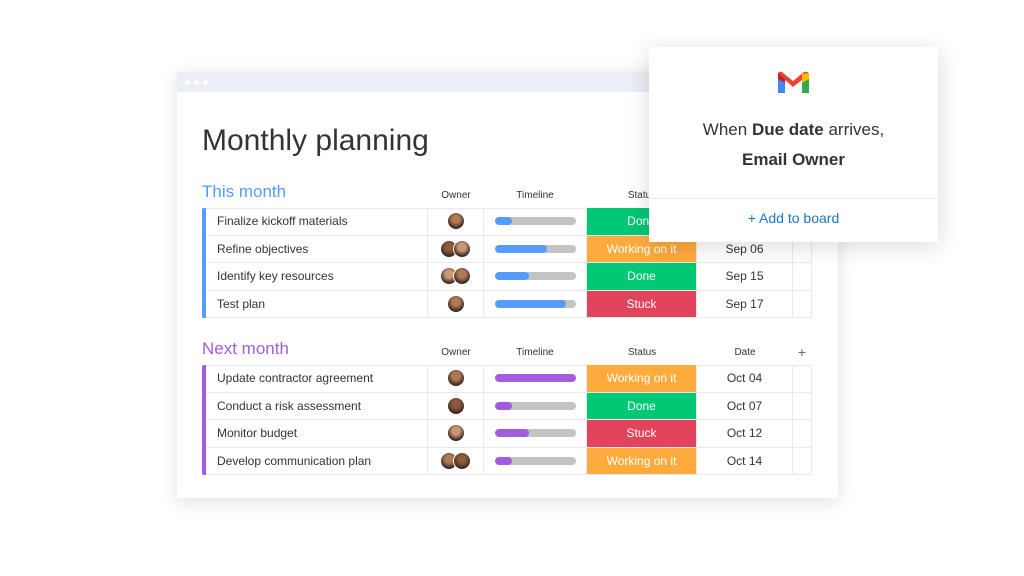  I want to click on task-name: Develop communication plan, so click(294, 460).